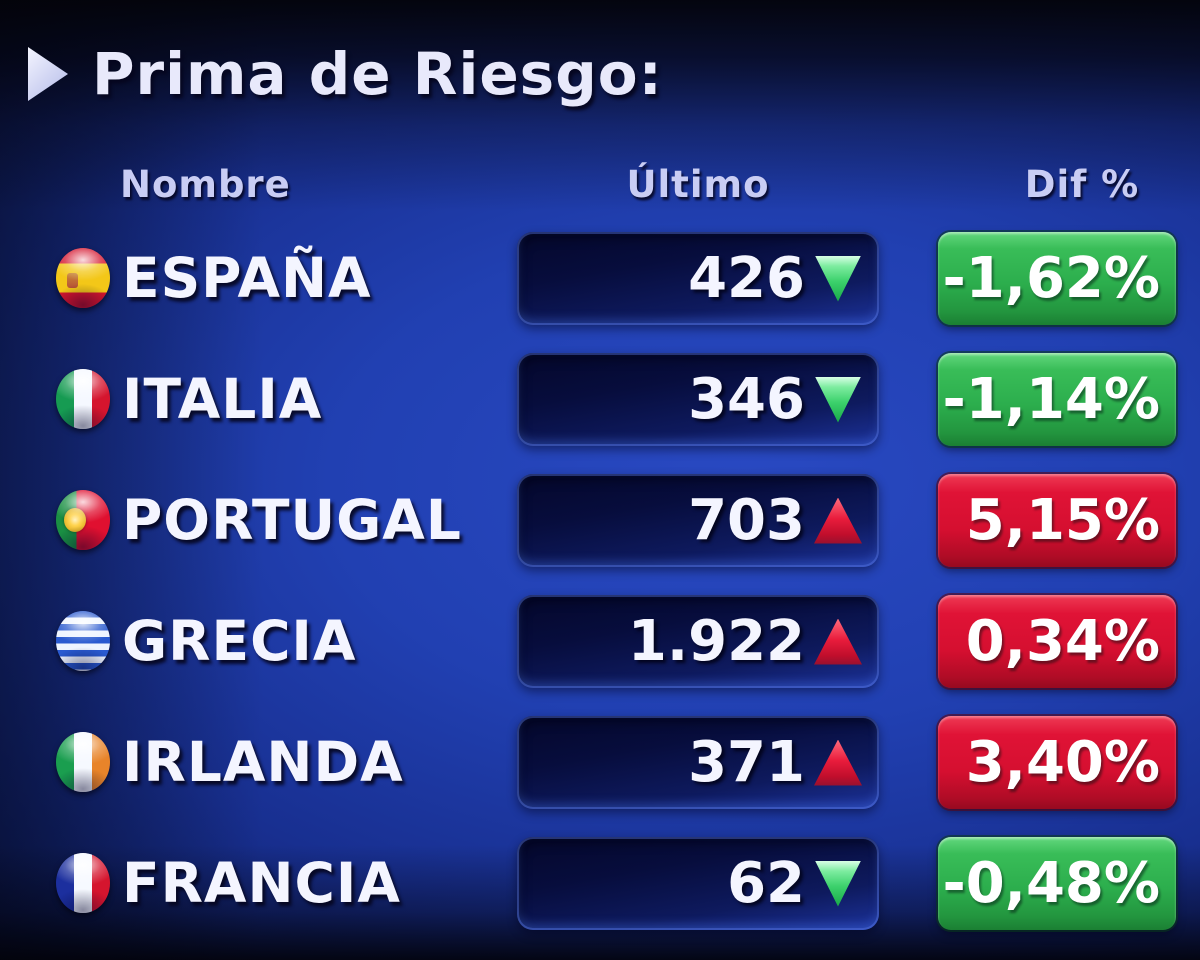 This screenshot has width=1200, height=960. Describe the element at coordinates (261, 883) in the screenshot. I see `country-name: FRANCIA` at that location.